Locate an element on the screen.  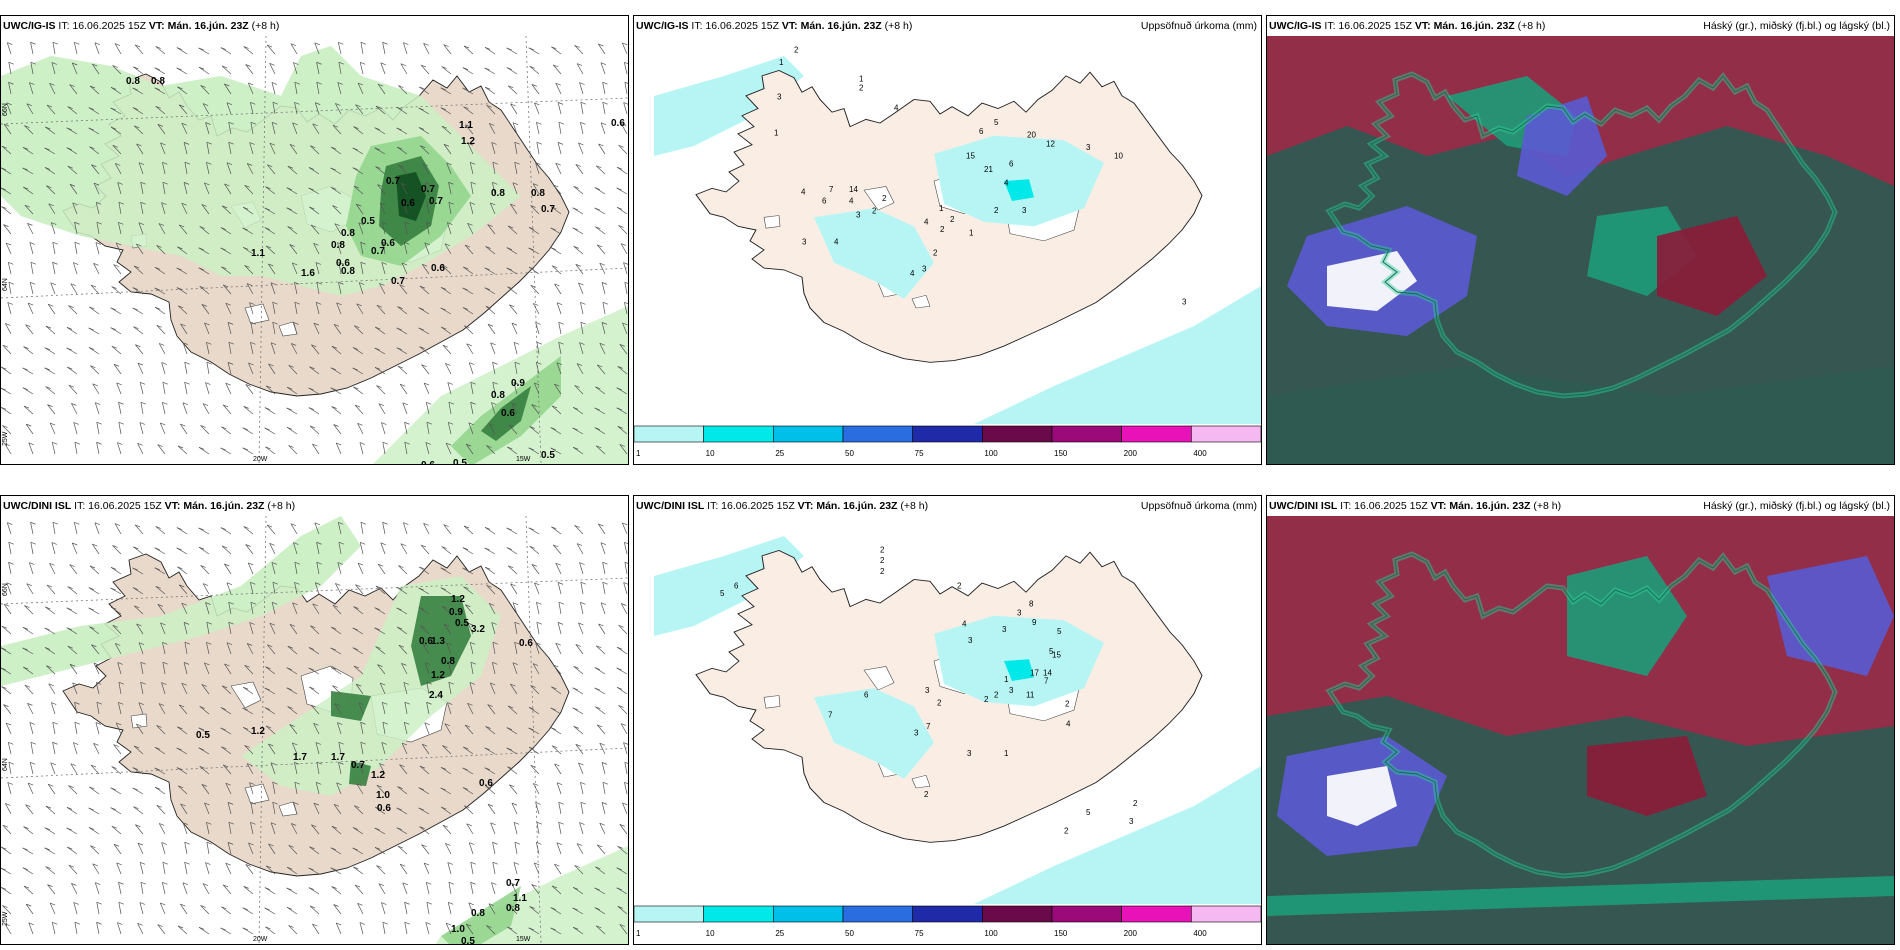
precip-value-label: 4 is located at coordinates (1006, 183).